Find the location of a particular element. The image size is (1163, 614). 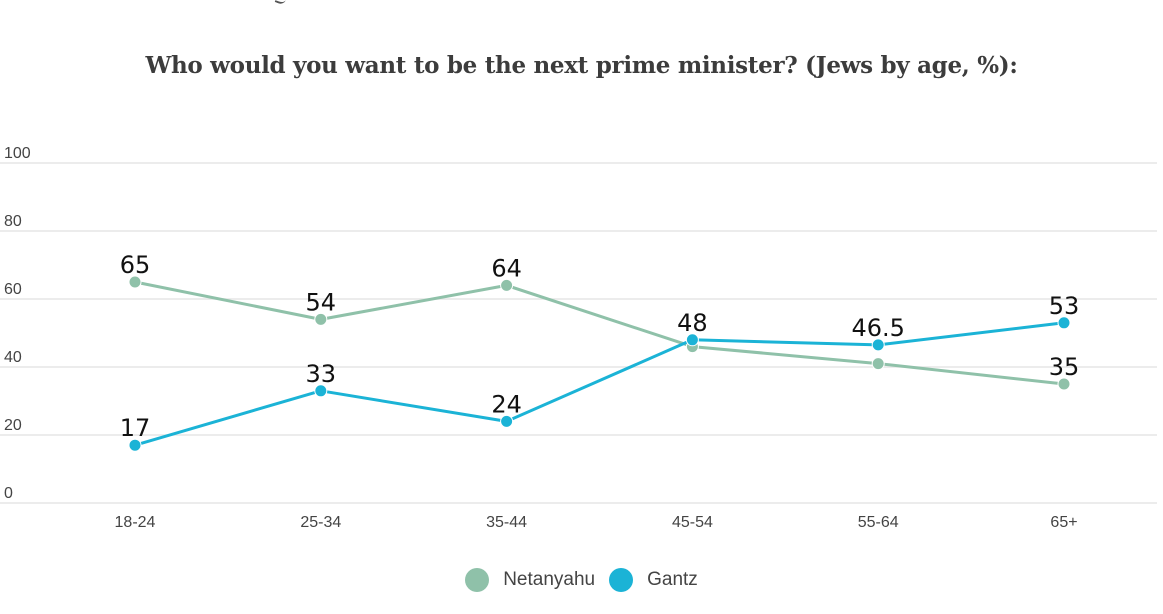

y-tick-label-60: 60 is located at coordinates (13, 289).